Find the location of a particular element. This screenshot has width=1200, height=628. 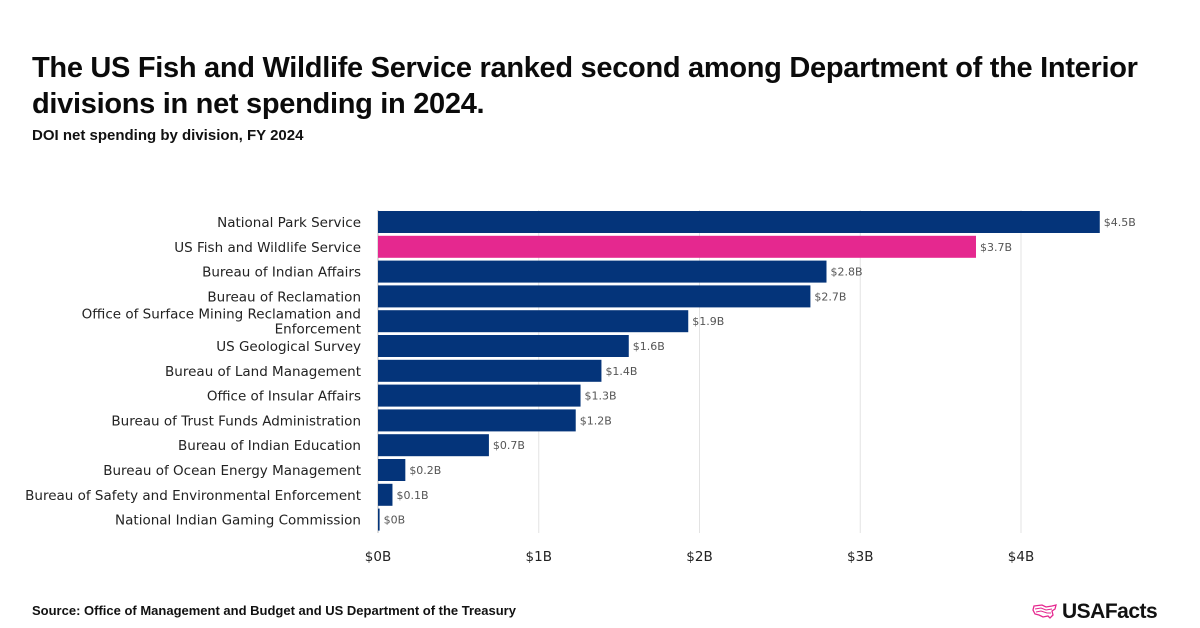

x-tick-label: $3B is located at coordinates (860, 557).